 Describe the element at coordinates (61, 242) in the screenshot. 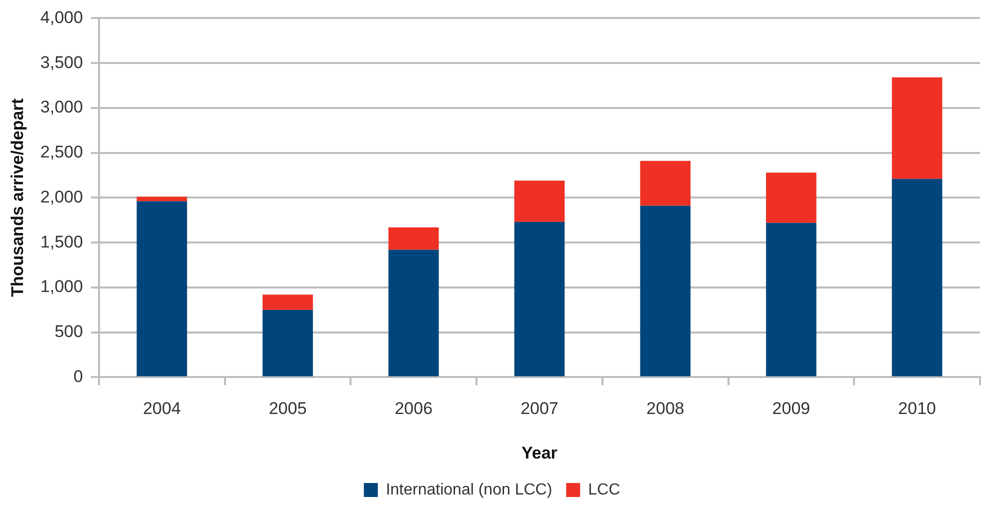

I see `y-tick-label: 1,500` at that location.